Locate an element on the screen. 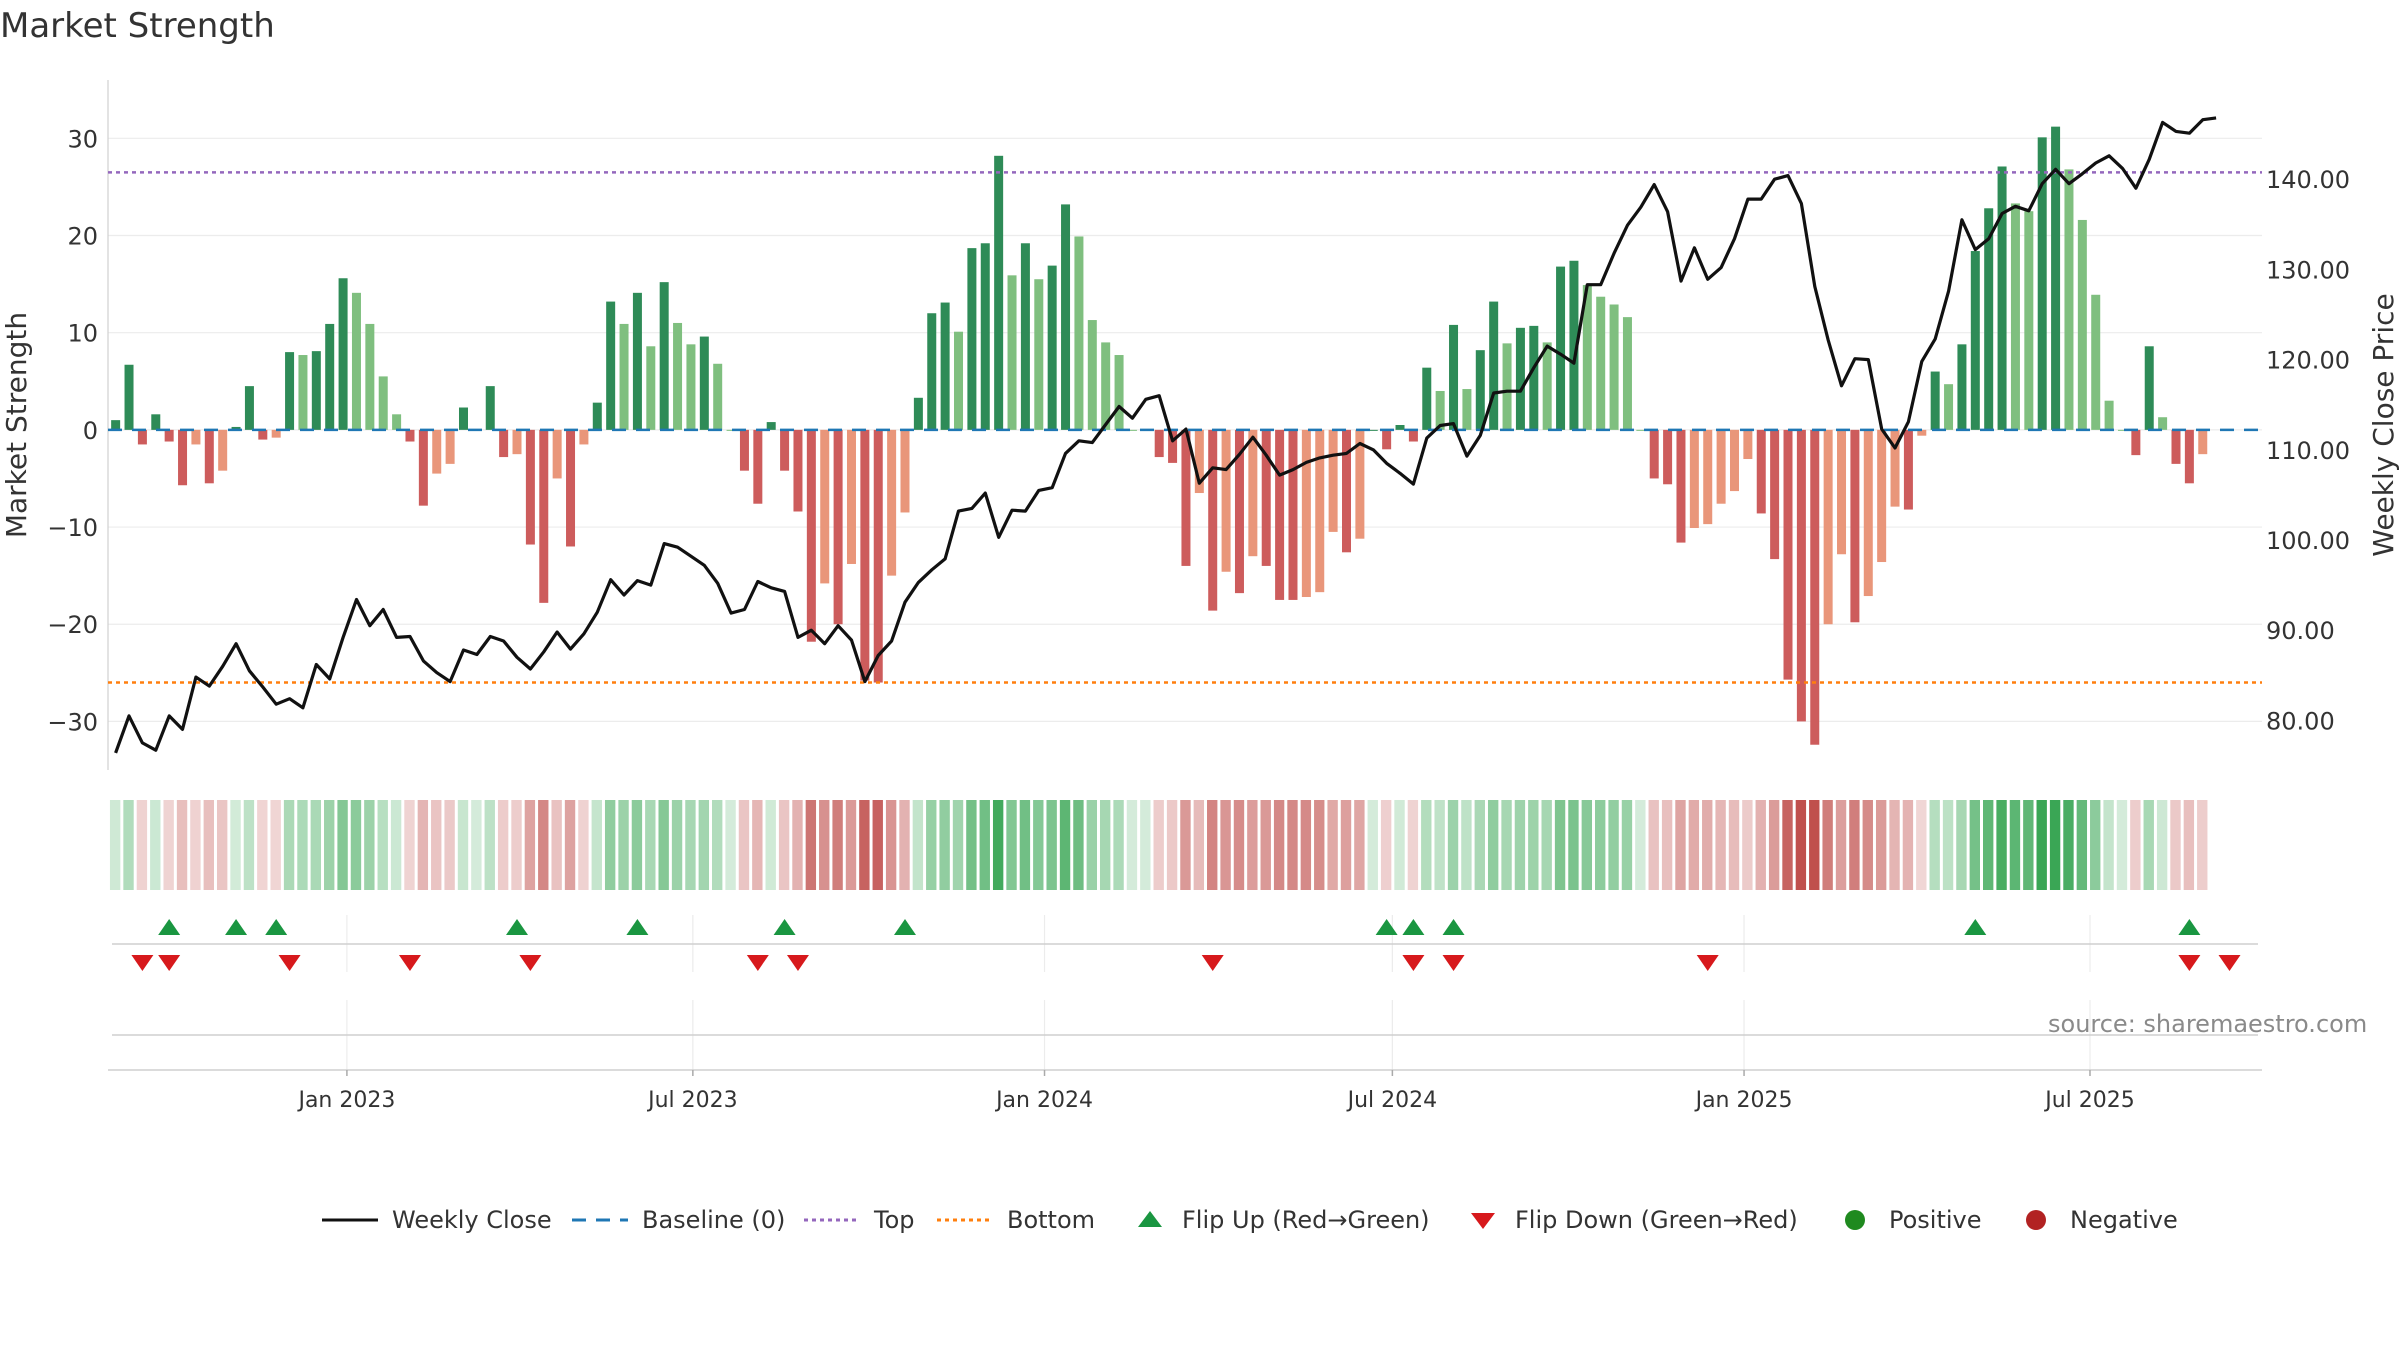 This screenshot has width=2400, height=1350. legend-item-weekly-close: Weekly Close is located at coordinates (436, 1220).